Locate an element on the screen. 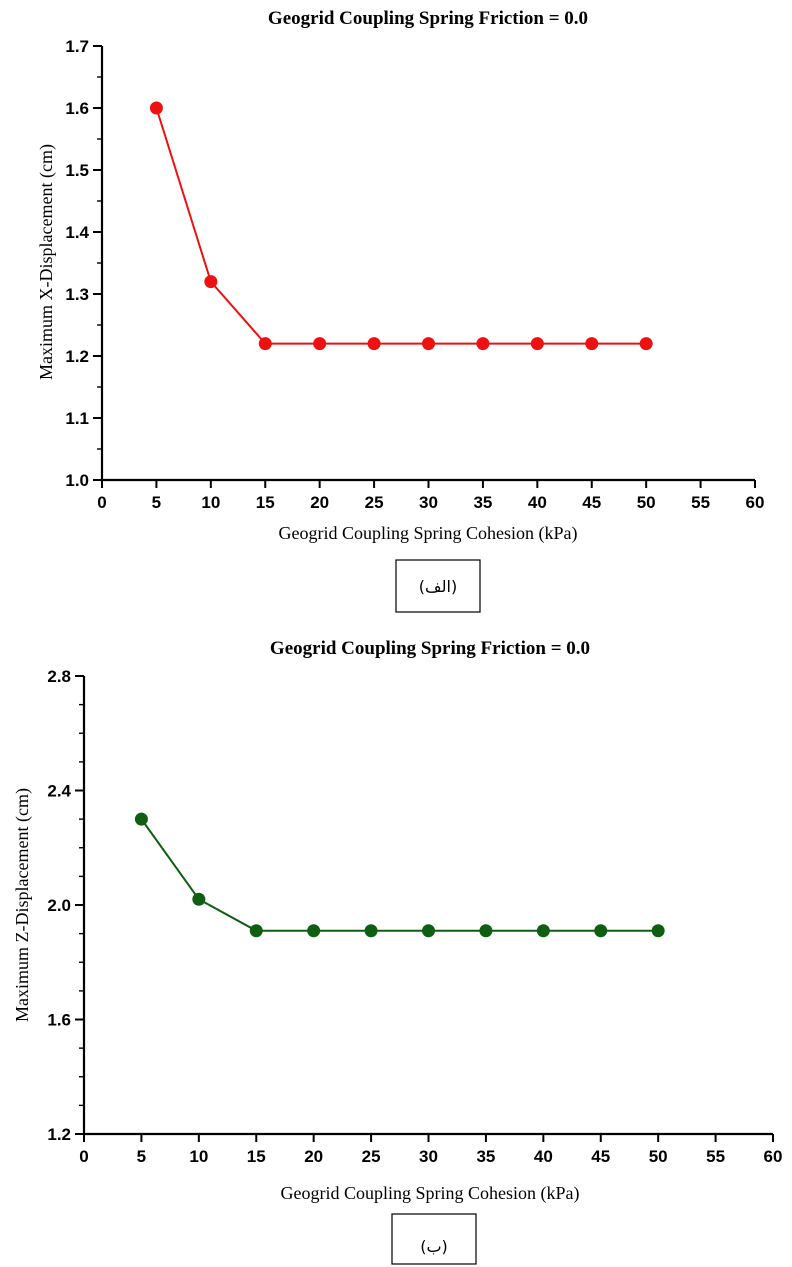 This screenshot has height=1267, width=792. y-tick-label: 1.4 is located at coordinates (77, 232).